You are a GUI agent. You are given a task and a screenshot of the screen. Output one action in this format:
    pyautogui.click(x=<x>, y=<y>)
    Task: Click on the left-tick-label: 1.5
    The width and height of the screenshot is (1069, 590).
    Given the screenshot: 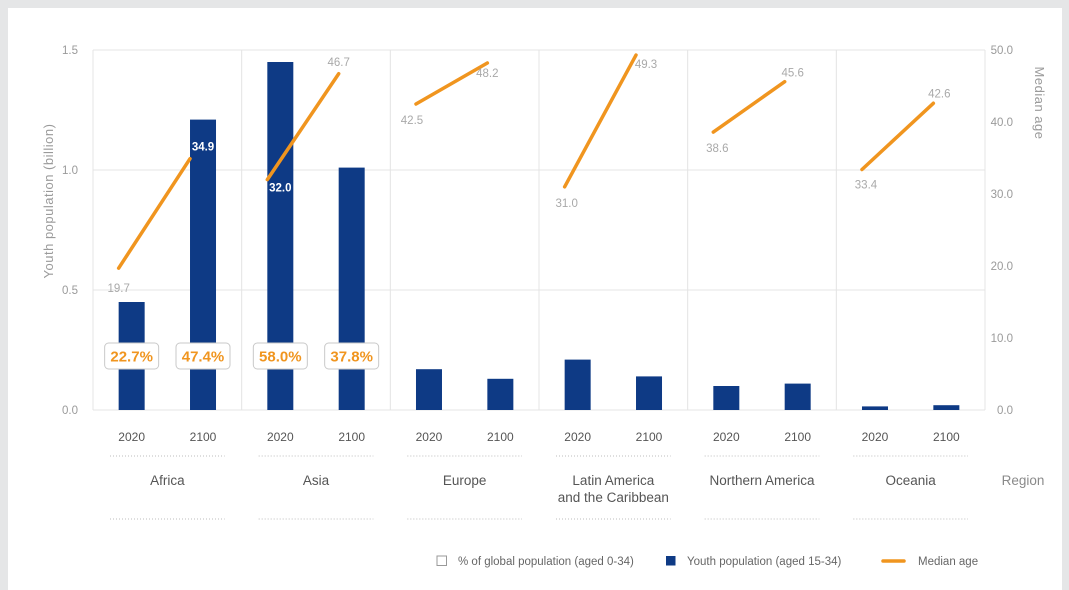 What is the action you would take?
    pyautogui.click(x=70, y=51)
    